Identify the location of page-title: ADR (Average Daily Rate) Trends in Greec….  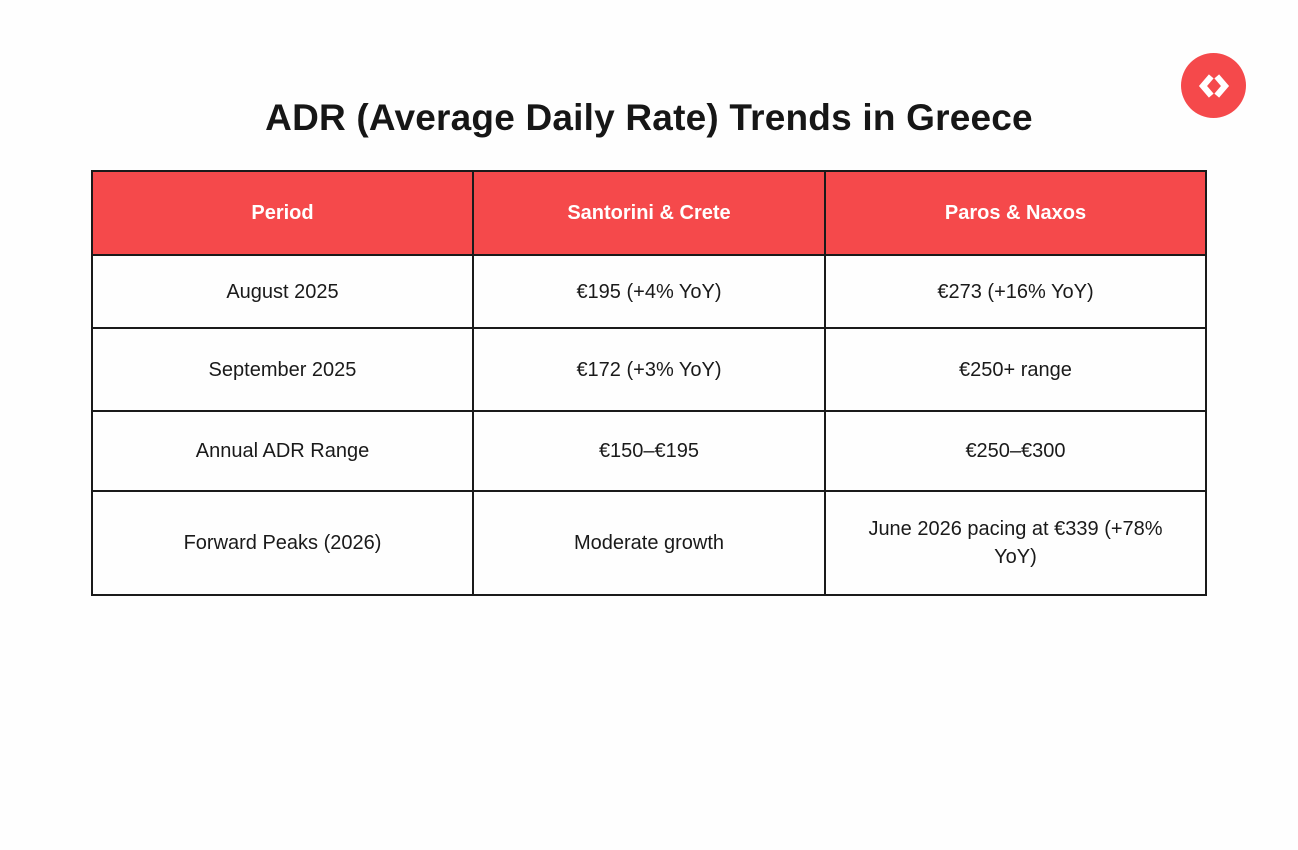
(649, 117).